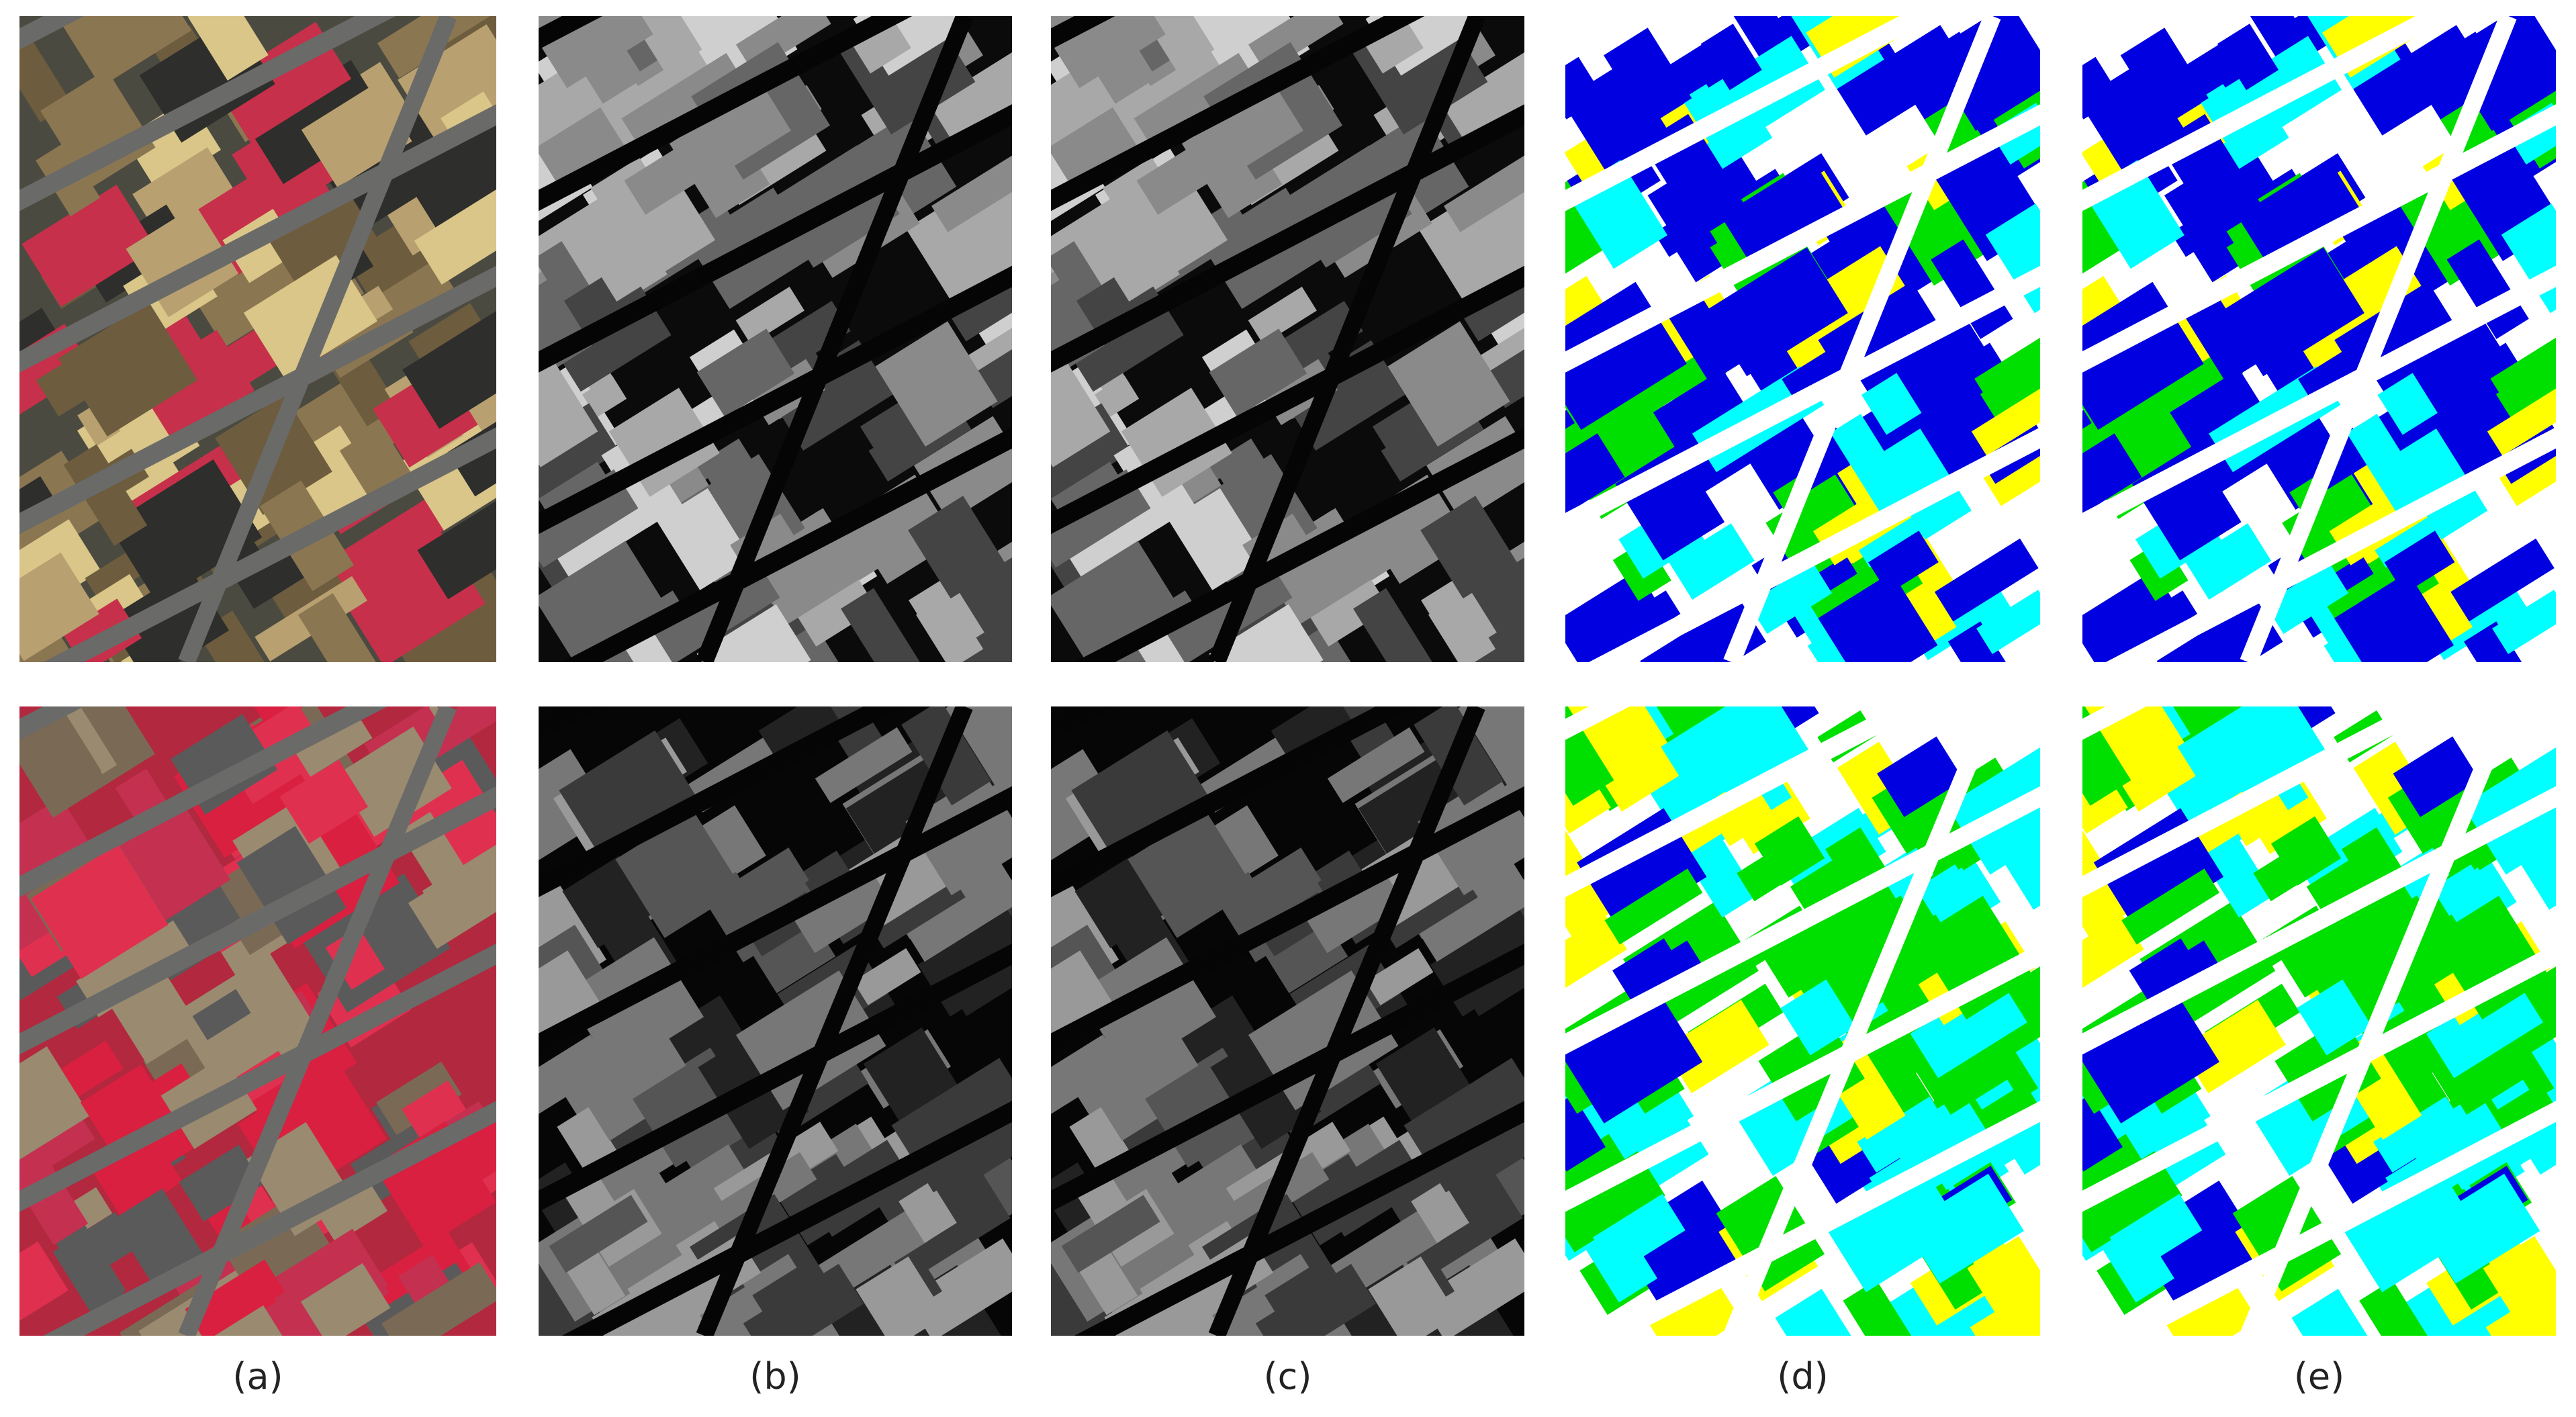  What do you see at coordinates (1288, 1376) in the screenshot?
I see `panel-label: (c)` at bounding box center [1288, 1376].